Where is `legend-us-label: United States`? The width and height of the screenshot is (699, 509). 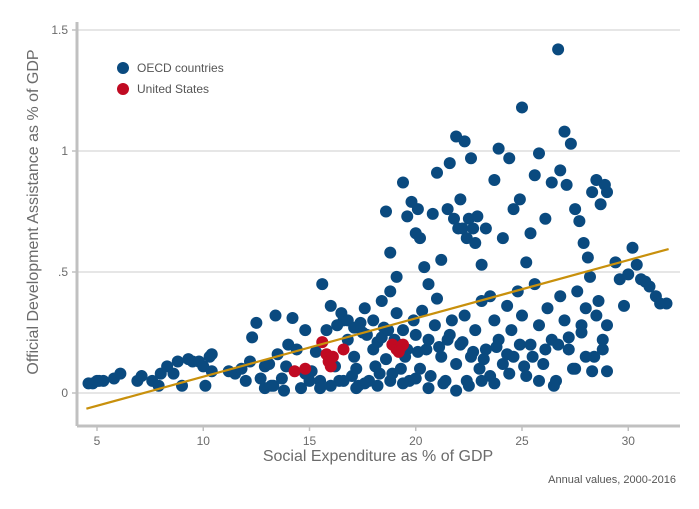 legend-us-label: United States is located at coordinates (173, 89).